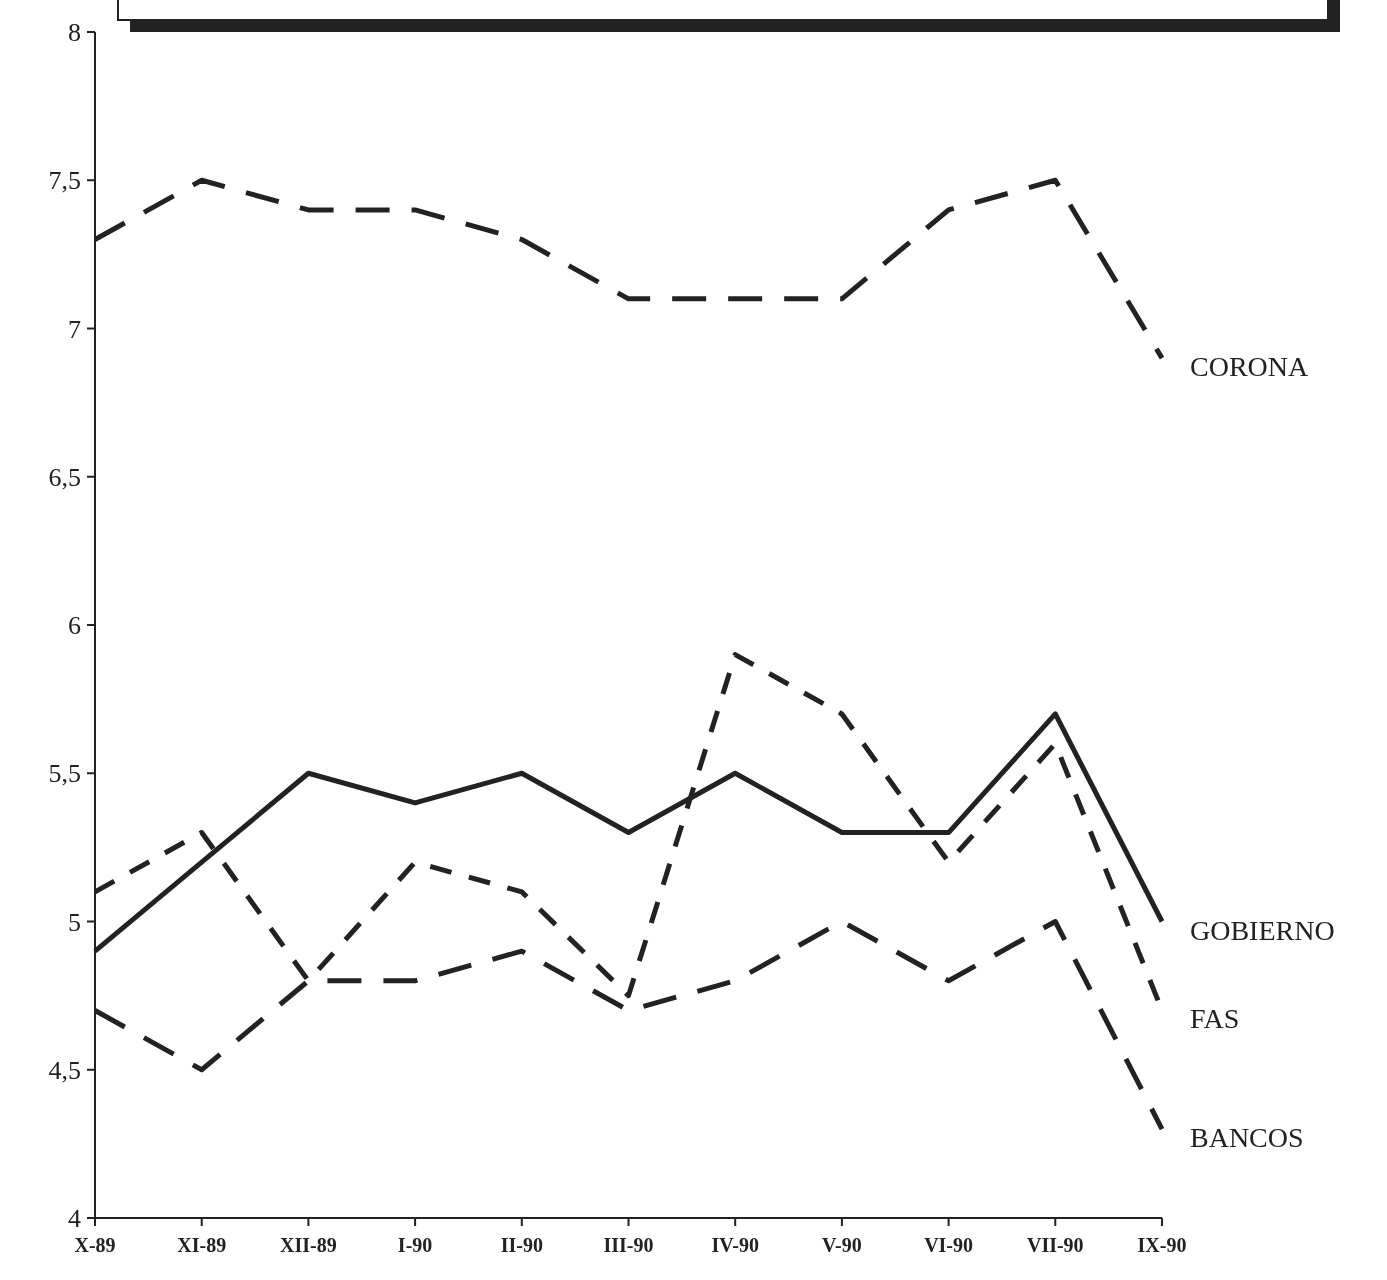 The image size is (1387, 1280). What do you see at coordinates (735, 1245) in the screenshot?
I see `x-tick-label: IV-90` at bounding box center [735, 1245].